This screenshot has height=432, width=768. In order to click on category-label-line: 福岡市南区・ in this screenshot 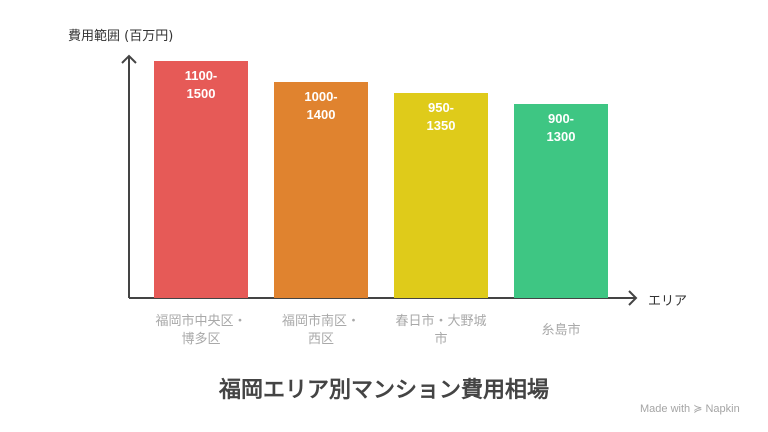, I will do `click(320, 321)`.